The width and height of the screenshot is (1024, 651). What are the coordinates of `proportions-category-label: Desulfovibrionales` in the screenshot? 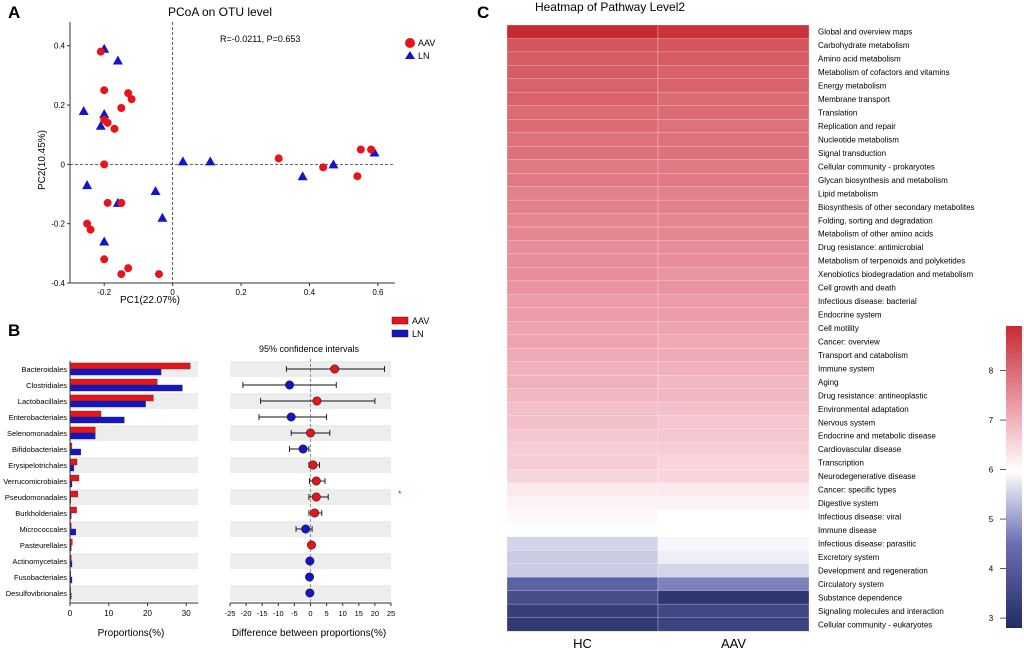 It's located at (37, 593).